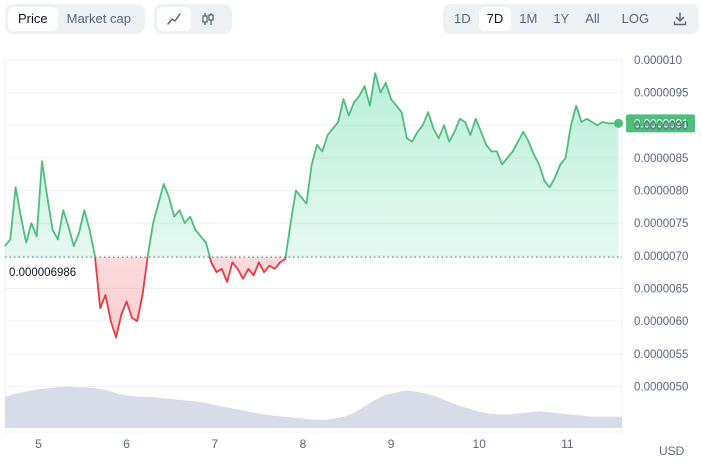 The image size is (702, 469). I want to click on chart-type-toggle, so click(193, 19).